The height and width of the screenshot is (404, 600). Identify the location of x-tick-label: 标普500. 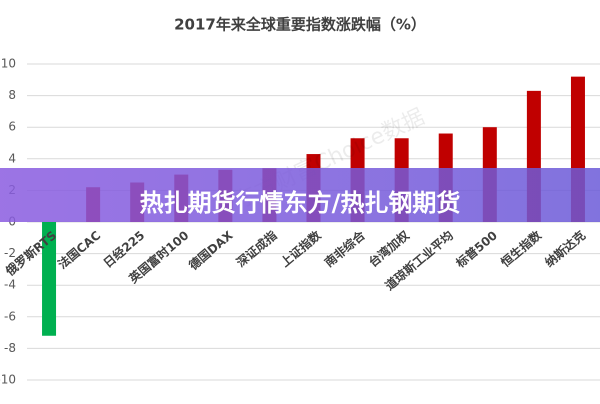
(476, 249).